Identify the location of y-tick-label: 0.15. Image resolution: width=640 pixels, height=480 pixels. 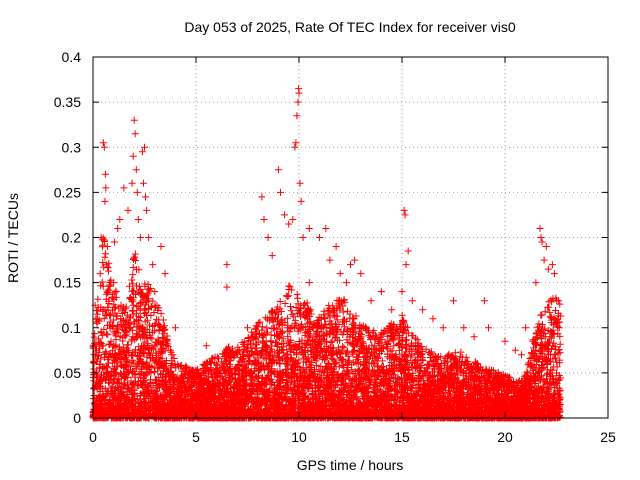
(67, 283).